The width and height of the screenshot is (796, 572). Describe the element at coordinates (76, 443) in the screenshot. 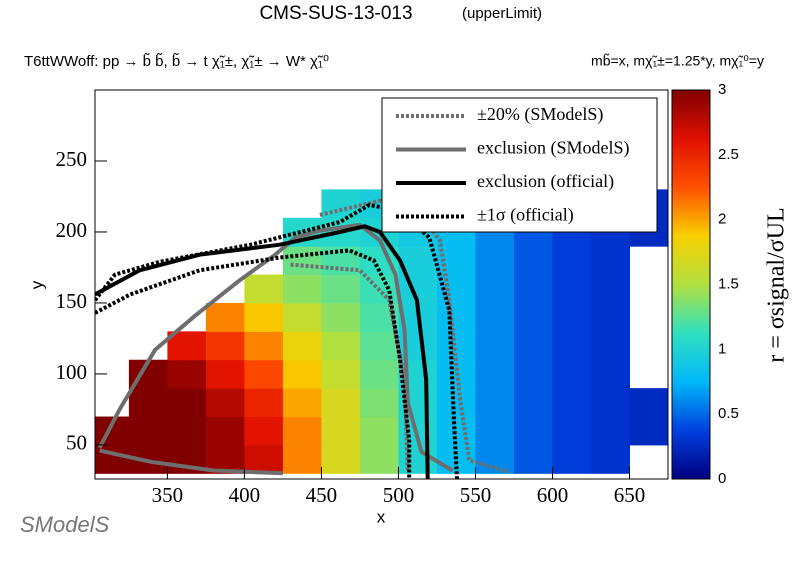

I see `y-tick-label: 50` at that location.